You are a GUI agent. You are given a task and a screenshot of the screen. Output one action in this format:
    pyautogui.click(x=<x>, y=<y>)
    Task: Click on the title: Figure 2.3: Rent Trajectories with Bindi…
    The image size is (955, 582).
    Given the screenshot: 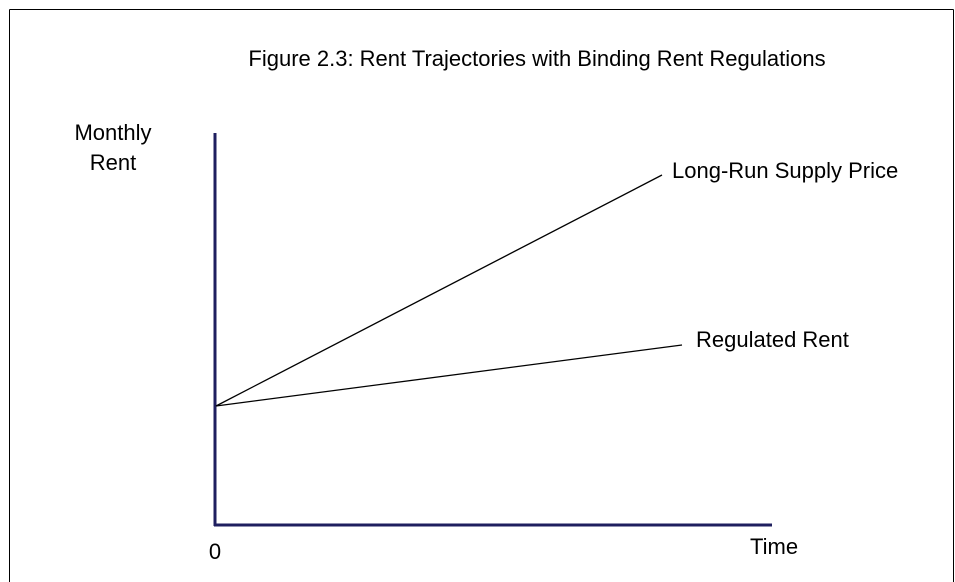 What is the action you would take?
    pyautogui.click(x=536, y=58)
    